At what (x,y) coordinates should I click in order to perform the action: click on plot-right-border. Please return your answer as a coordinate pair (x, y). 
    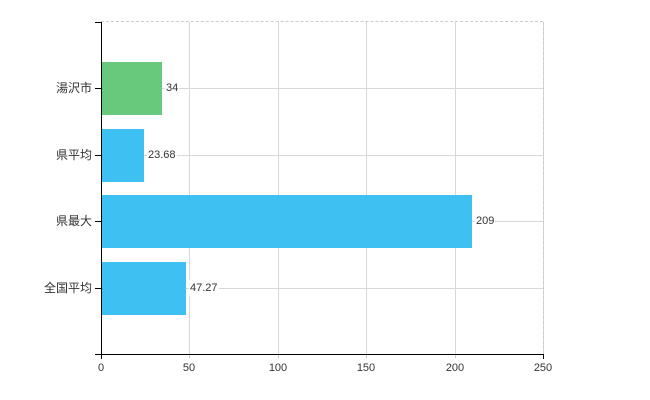
    Looking at the image, I should click on (543, 188).